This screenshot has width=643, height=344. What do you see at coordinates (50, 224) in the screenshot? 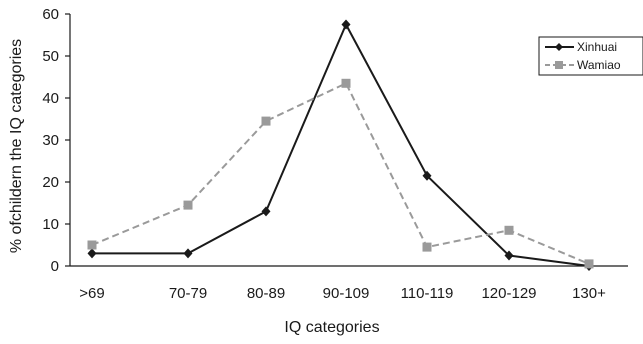
I see `y-tick-label: 10` at bounding box center [50, 224].